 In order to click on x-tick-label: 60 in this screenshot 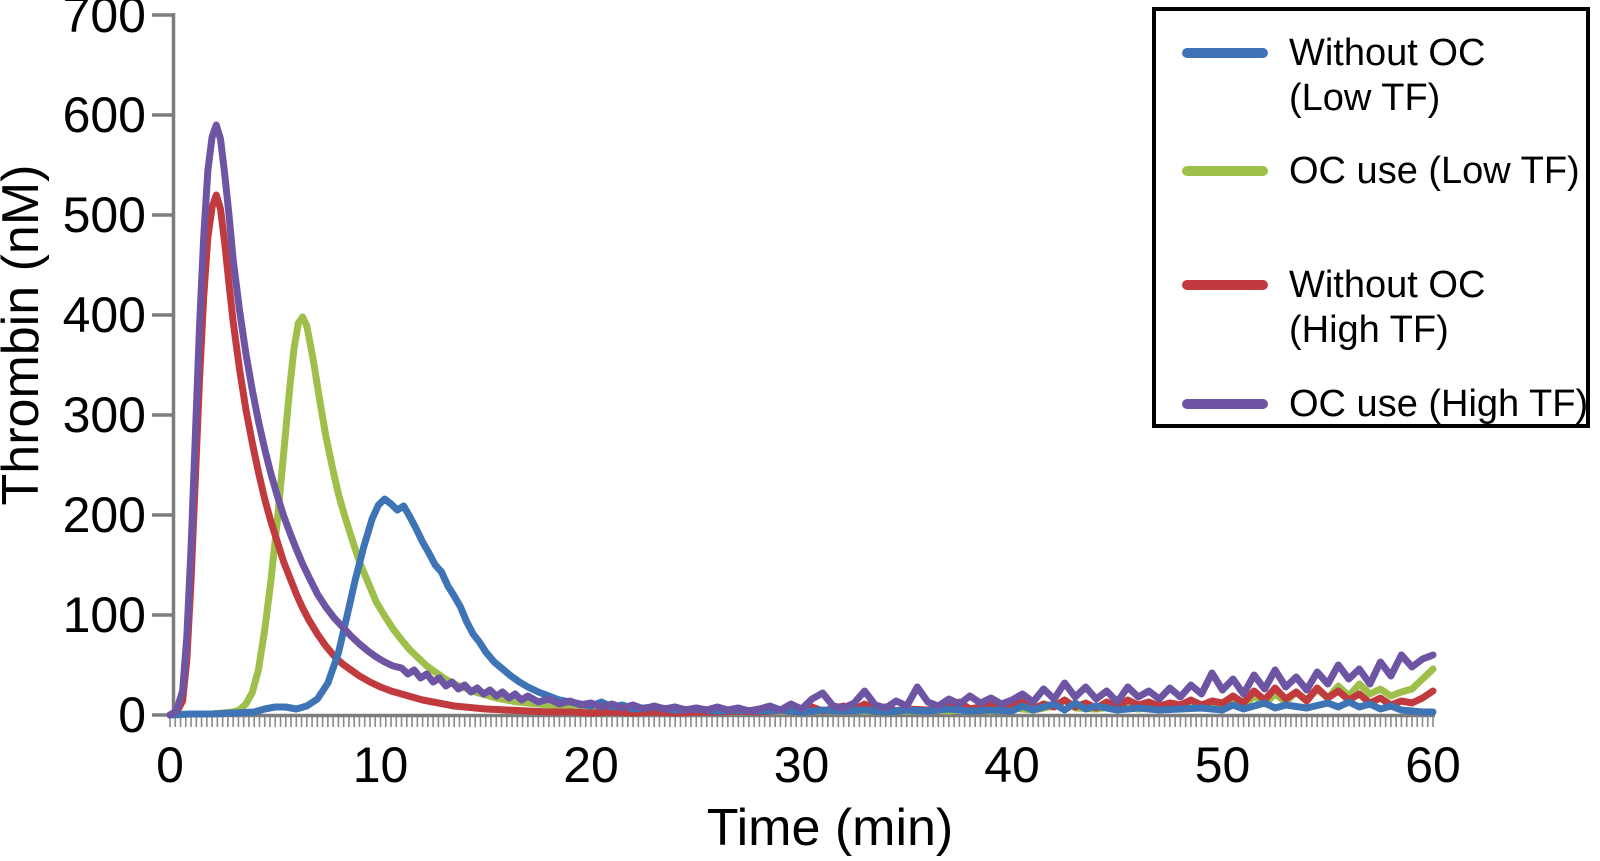, I will do `click(1433, 765)`.